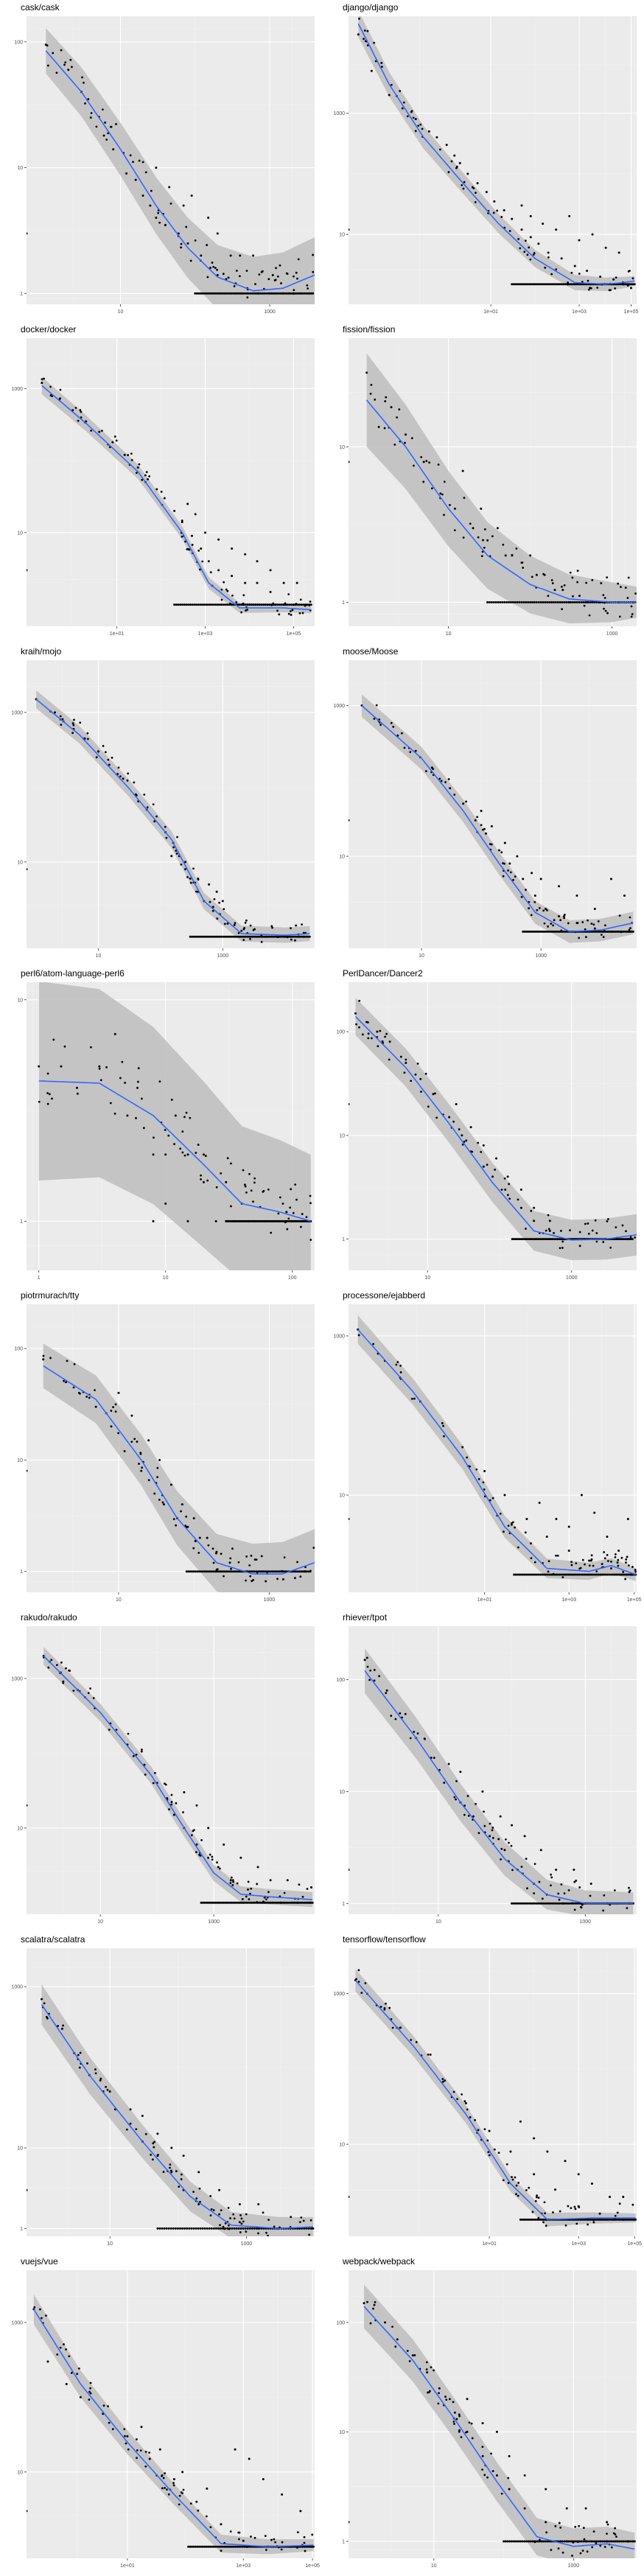  Describe the element at coordinates (39, 1278) in the screenshot. I see `x-tick-label: 1` at that location.